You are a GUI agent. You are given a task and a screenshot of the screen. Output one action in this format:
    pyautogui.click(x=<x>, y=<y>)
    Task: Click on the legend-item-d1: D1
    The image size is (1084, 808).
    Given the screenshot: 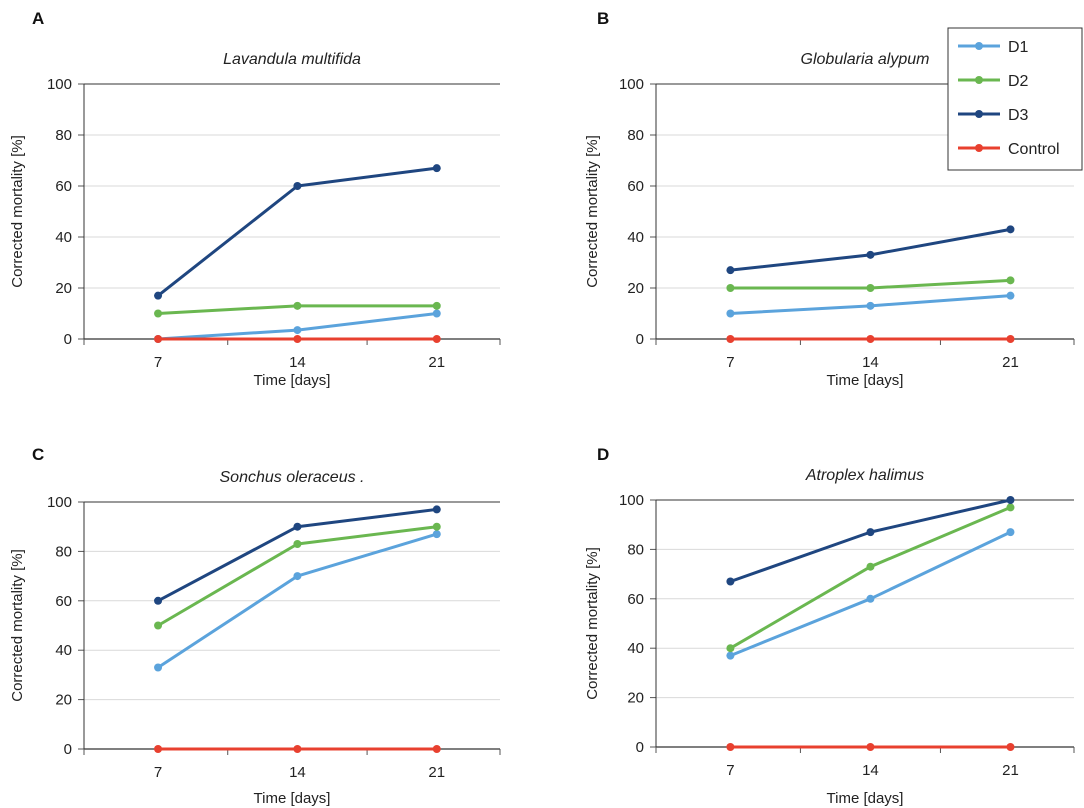 What is the action you would take?
    pyautogui.click(x=993, y=47)
    